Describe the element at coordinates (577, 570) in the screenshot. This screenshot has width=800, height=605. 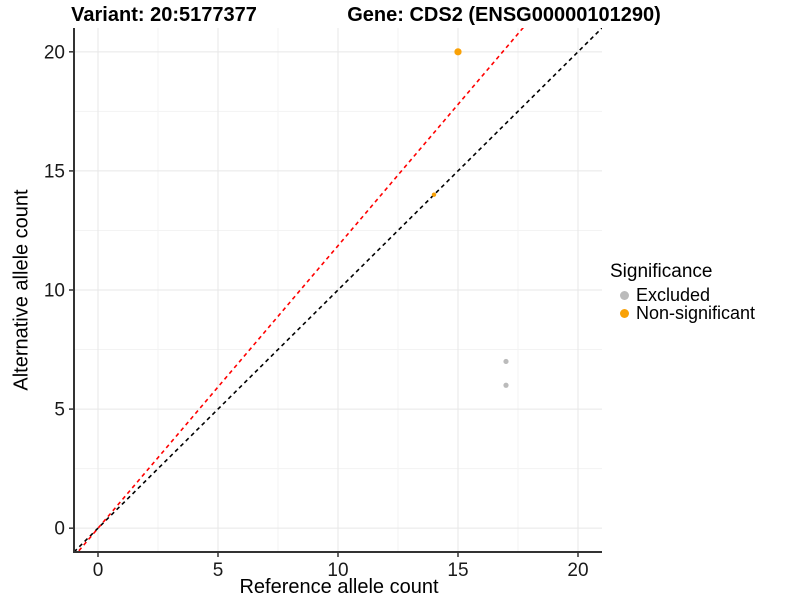
I see `x-tick-label: 20` at that location.